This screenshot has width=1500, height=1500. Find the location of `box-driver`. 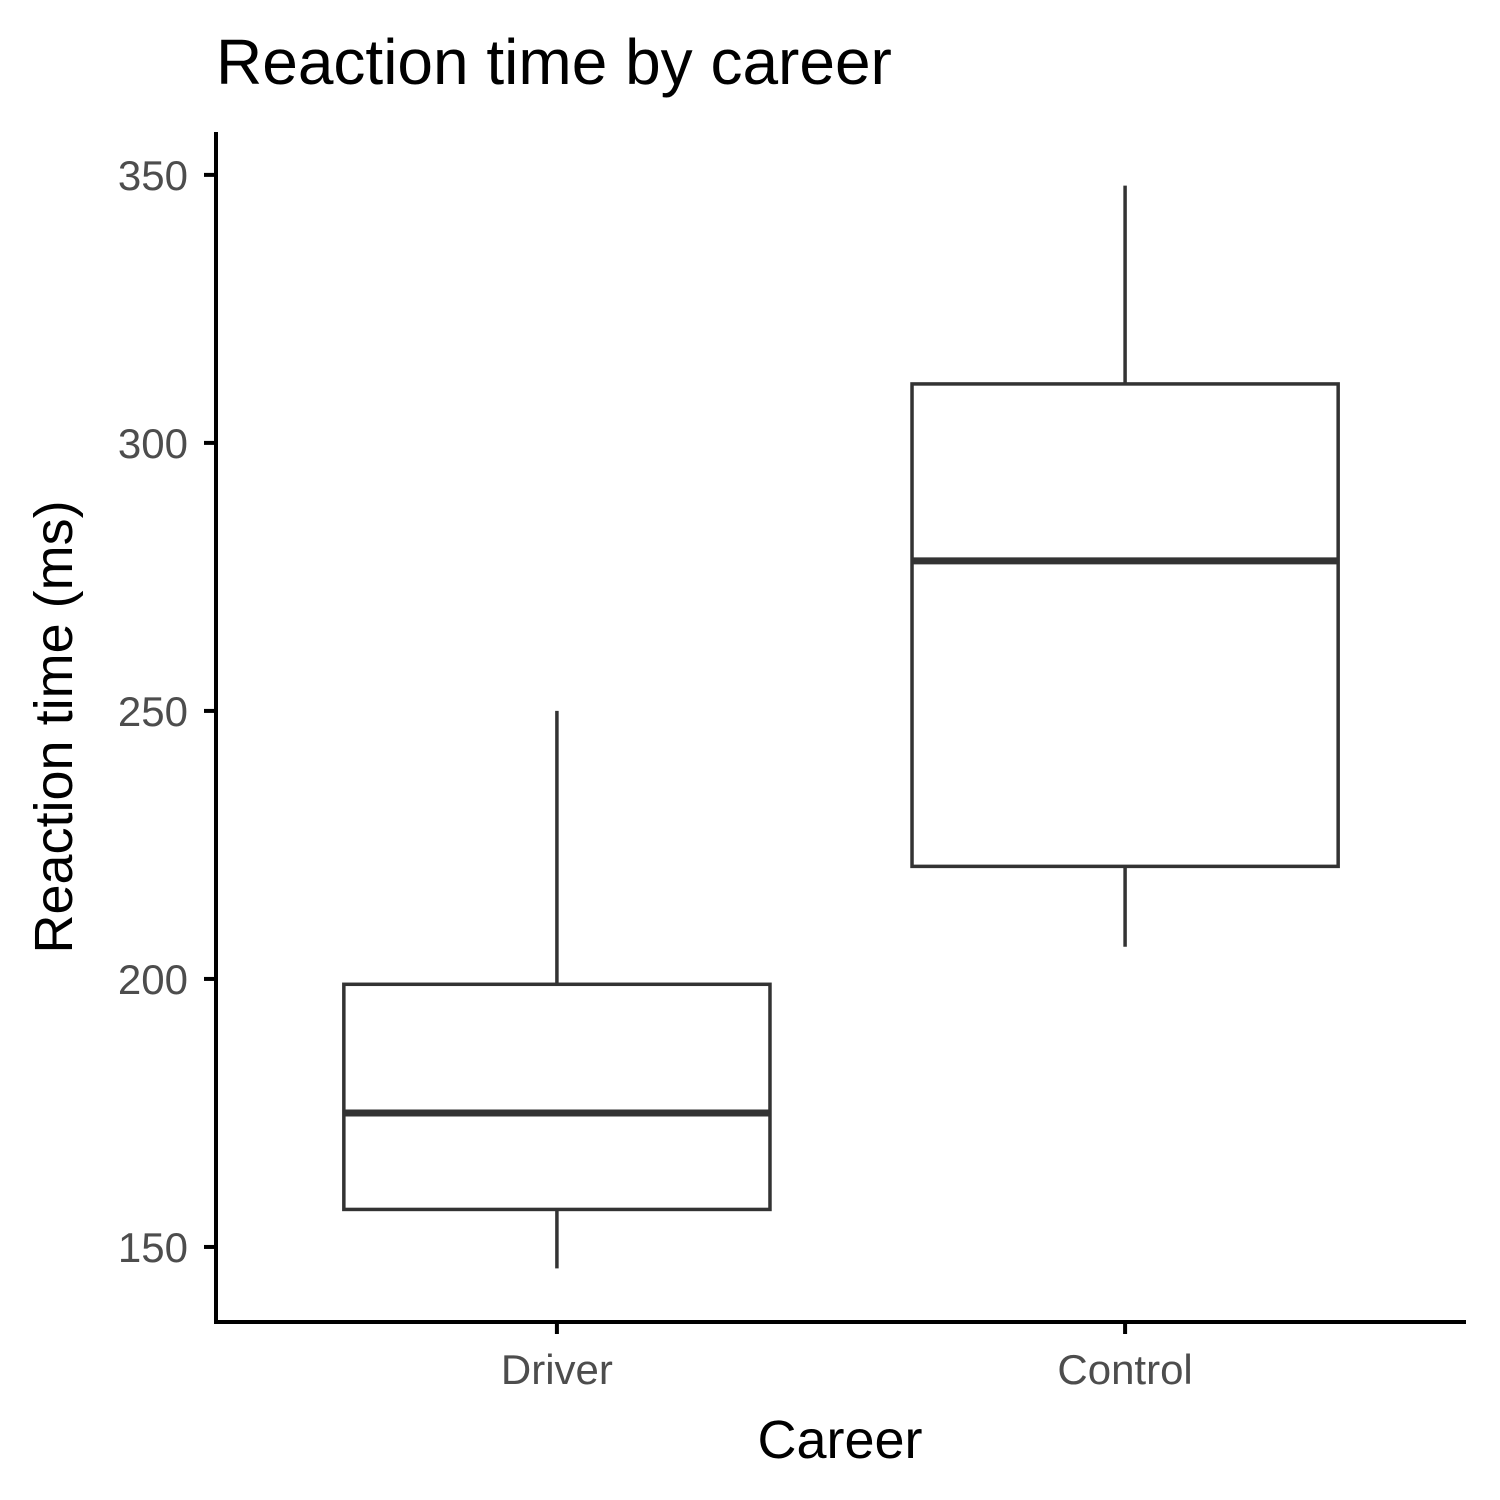

box-driver is located at coordinates (557, 989).